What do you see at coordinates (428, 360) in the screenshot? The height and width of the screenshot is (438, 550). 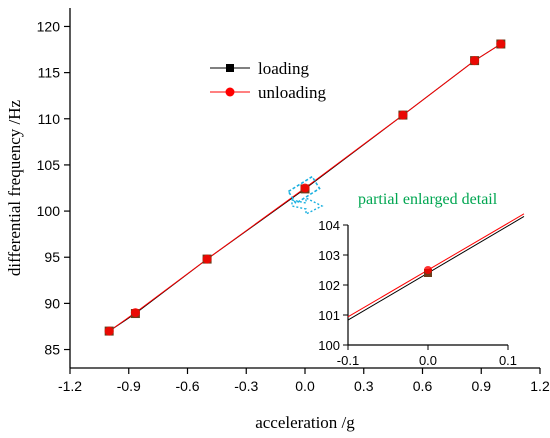 I see `inset-x-tick-label: 0.0` at bounding box center [428, 360].